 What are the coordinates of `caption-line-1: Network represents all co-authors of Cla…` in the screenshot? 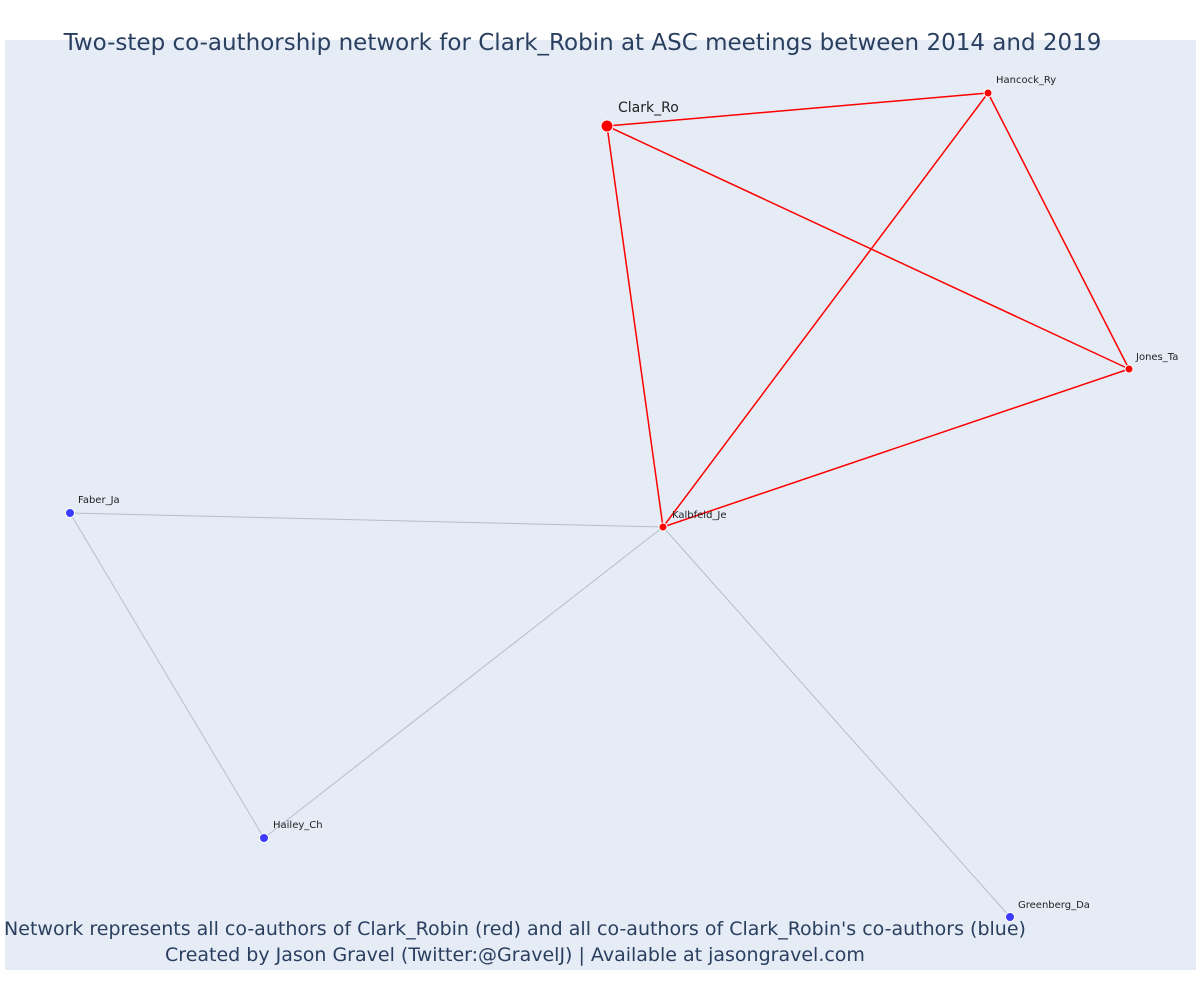 It's located at (515, 929).